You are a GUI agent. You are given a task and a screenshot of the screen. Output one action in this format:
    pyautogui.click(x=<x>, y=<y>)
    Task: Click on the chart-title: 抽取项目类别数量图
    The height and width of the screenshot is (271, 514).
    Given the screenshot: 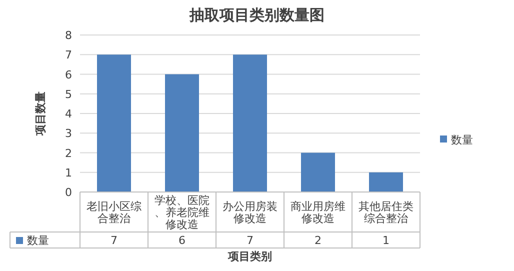 What is the action you would take?
    pyautogui.click(x=256, y=15)
    